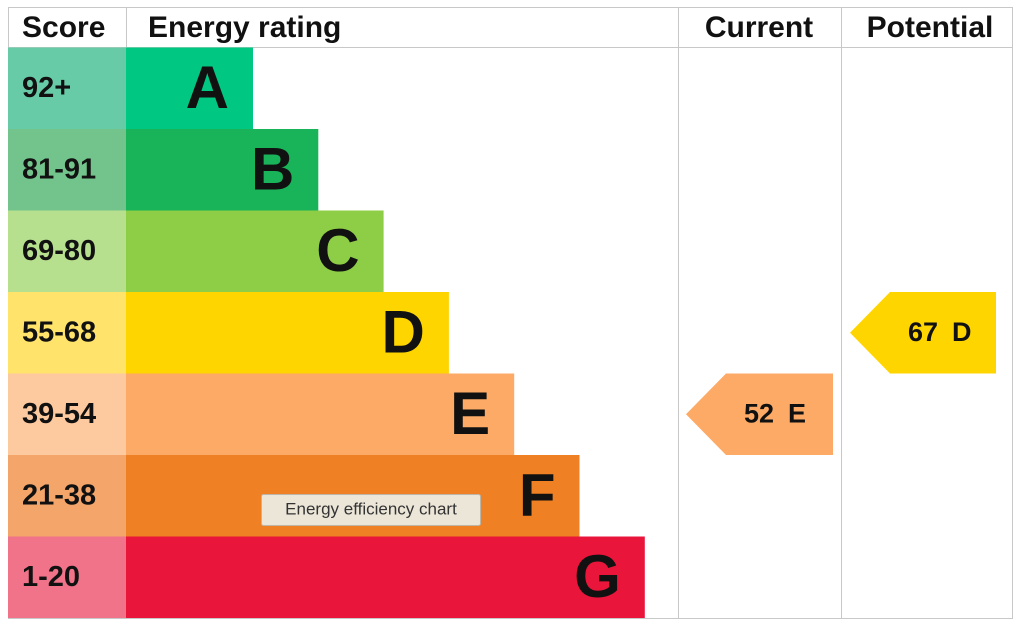 Image resolution: width=1024 pixels, height=630 pixels. I want to click on rating-letter: B, so click(272, 169).